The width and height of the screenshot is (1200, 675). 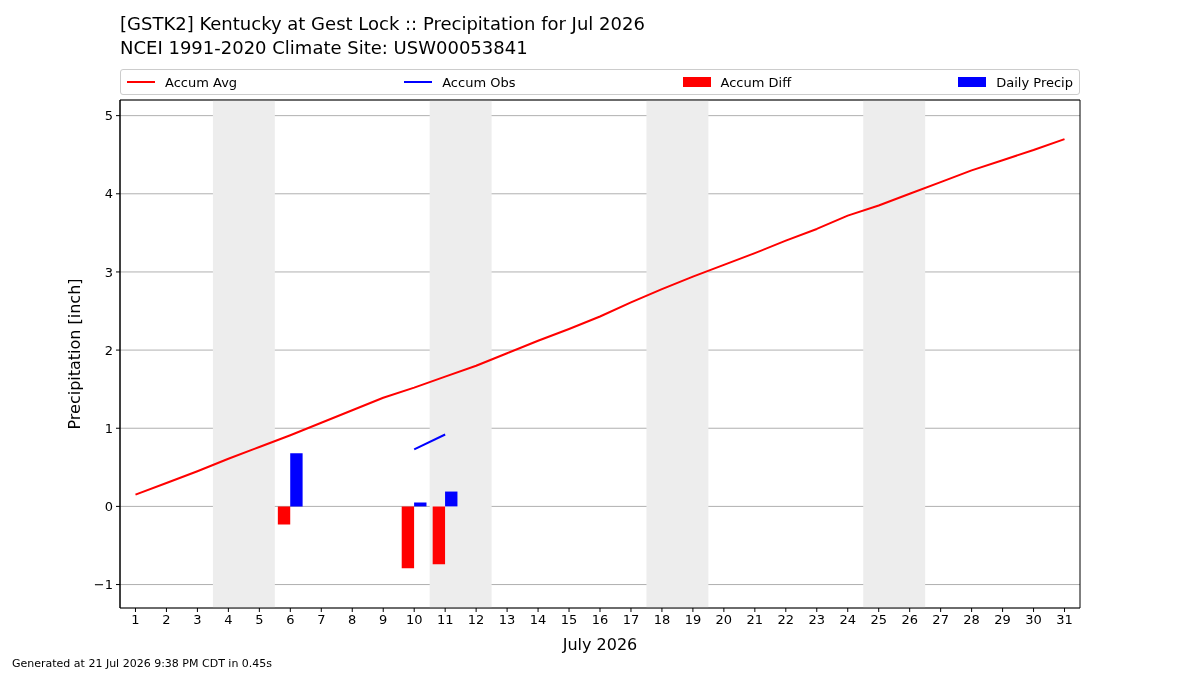 What do you see at coordinates (108, 194) in the screenshot?
I see `y-tick-label: 4` at bounding box center [108, 194].